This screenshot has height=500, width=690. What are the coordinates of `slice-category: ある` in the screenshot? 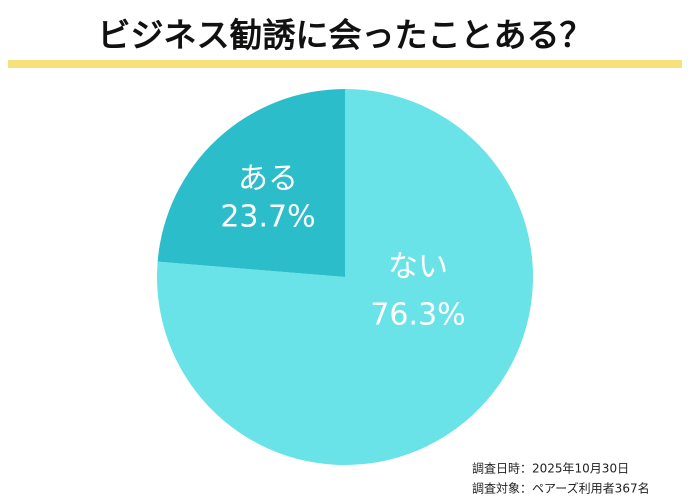 It's located at (268, 179).